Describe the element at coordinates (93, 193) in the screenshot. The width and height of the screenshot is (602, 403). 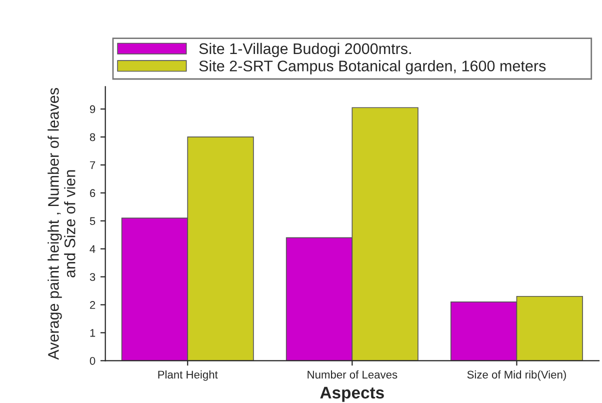
I see `y-tick-label: 6` at that location.